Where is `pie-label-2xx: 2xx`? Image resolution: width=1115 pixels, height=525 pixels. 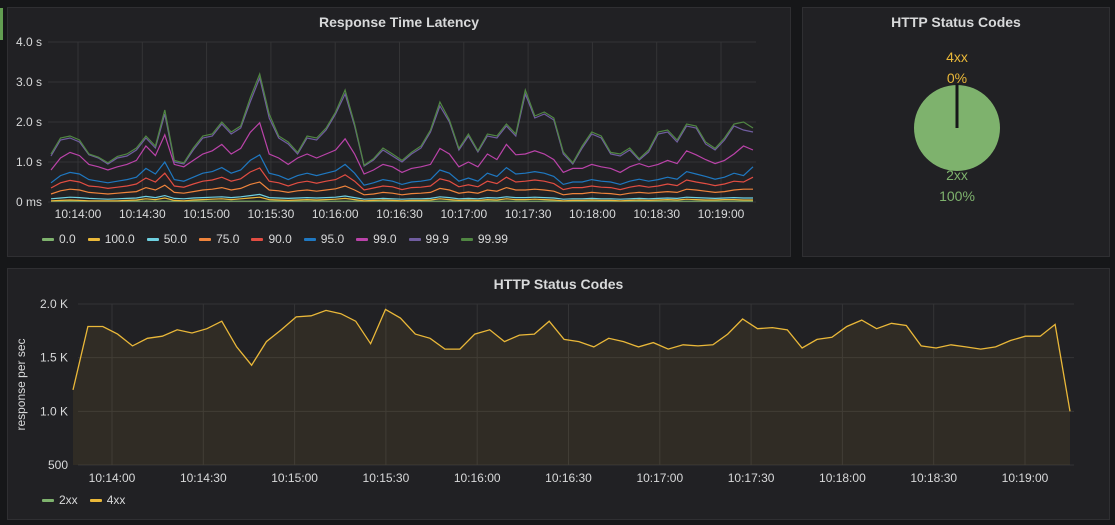
pie-label-2xx: 2xx is located at coordinates (957, 175).